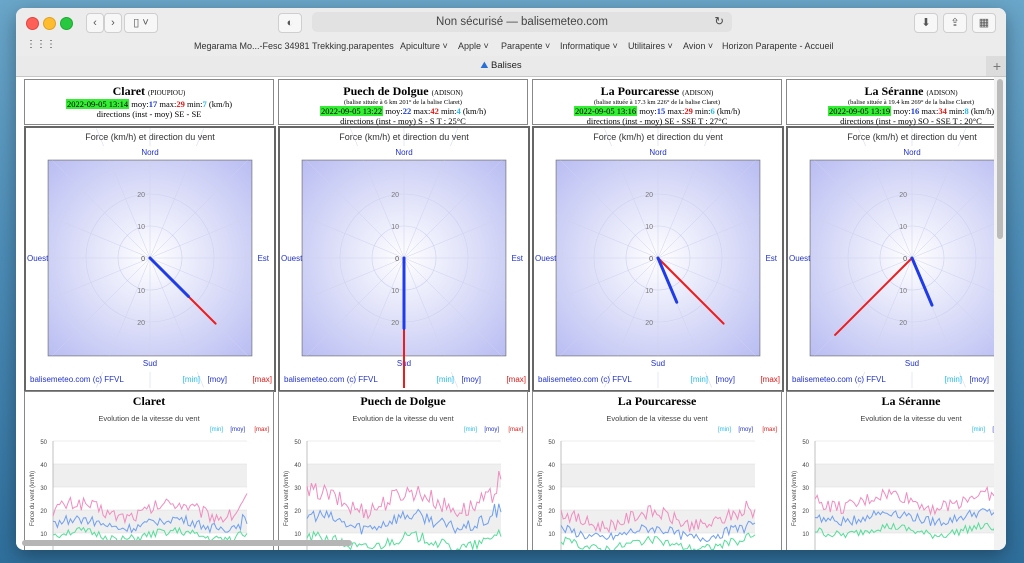 Image resolution: width=1024 pixels, height=563 pixels. What do you see at coordinates (149, 91) in the screenshot?
I see `station-title: Claret (PIOUPIOU)` at bounding box center [149, 91].